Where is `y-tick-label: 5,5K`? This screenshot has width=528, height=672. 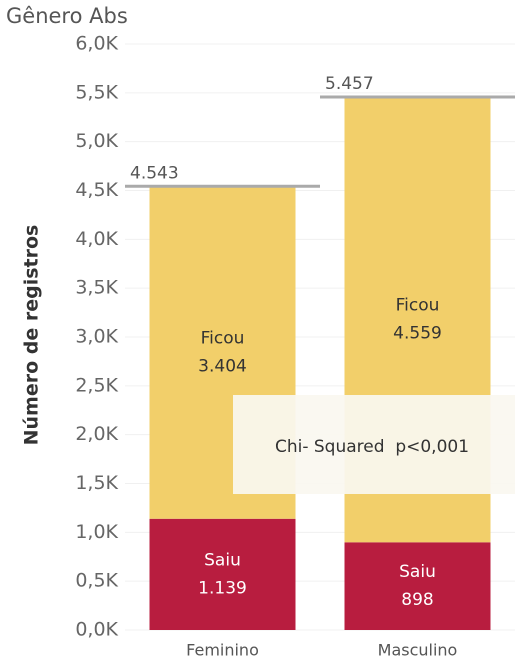 y-tick-label: 5,5K is located at coordinates (96, 92).